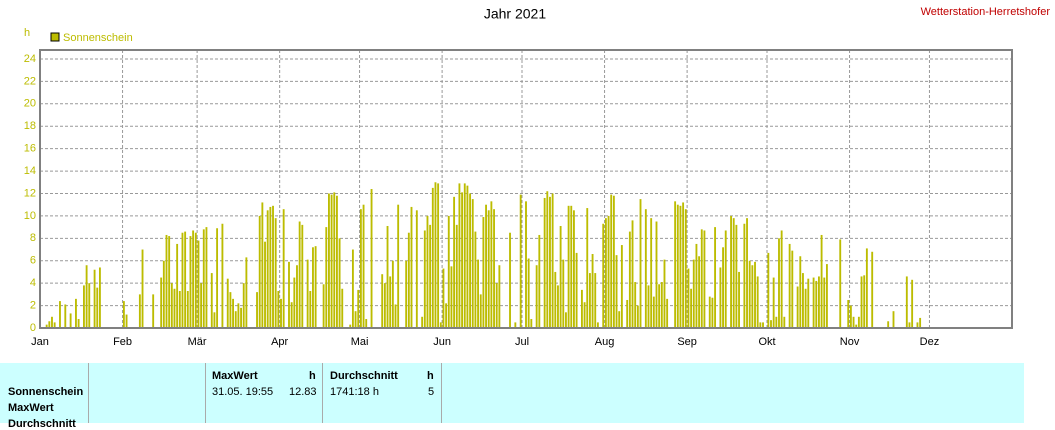  Describe the element at coordinates (605, 342) in the screenshot. I see `x-tick-label: Aug` at that location.